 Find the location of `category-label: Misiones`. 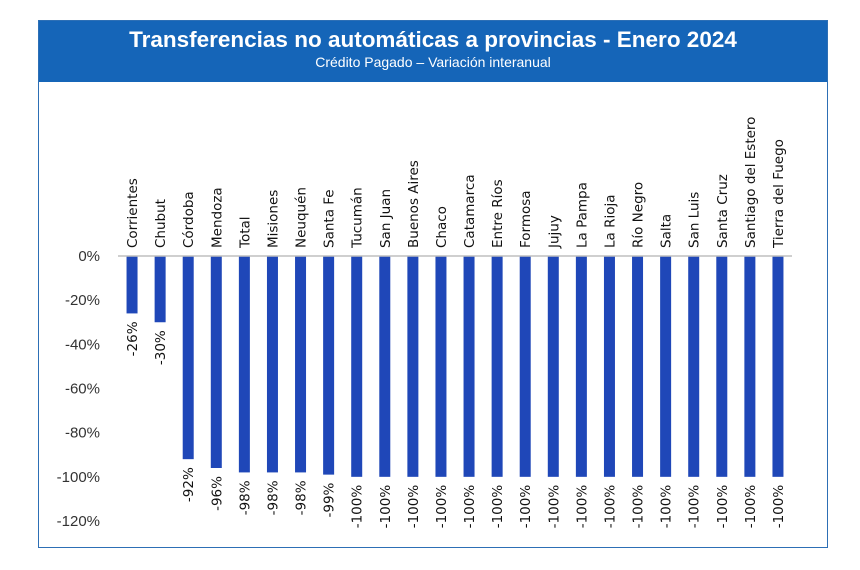

category-label: Misiones is located at coordinates (273, 219).